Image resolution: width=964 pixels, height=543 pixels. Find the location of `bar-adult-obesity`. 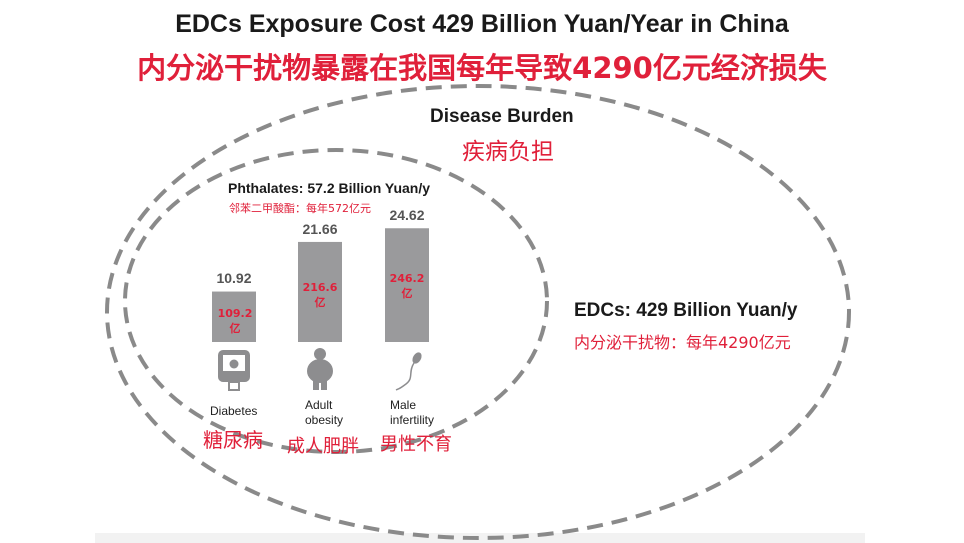

bar-adult-obesity is located at coordinates (320, 291).